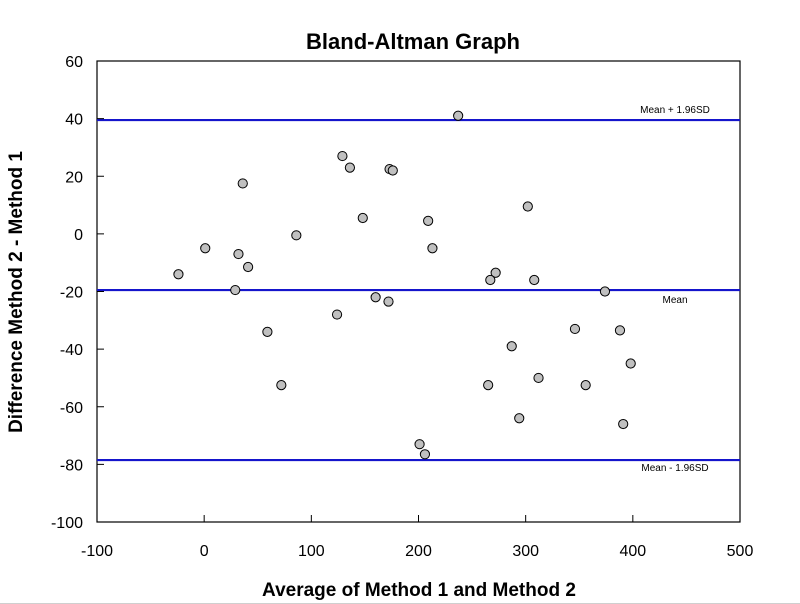 This screenshot has height=604, width=800. Describe the element at coordinates (417, 537) in the screenshot. I see `x-axis-ticks: -100 0 100 200 300 400 500` at that location.